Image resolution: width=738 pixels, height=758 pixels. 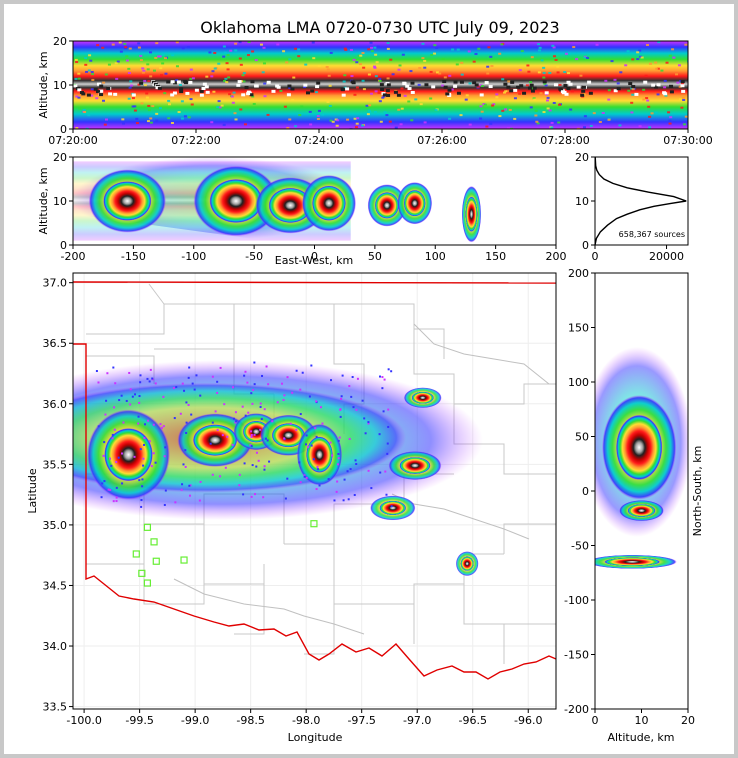 What do you see at coordinates (688, 720) in the screenshot?
I see `x-tick-label: 20` at bounding box center [688, 720].